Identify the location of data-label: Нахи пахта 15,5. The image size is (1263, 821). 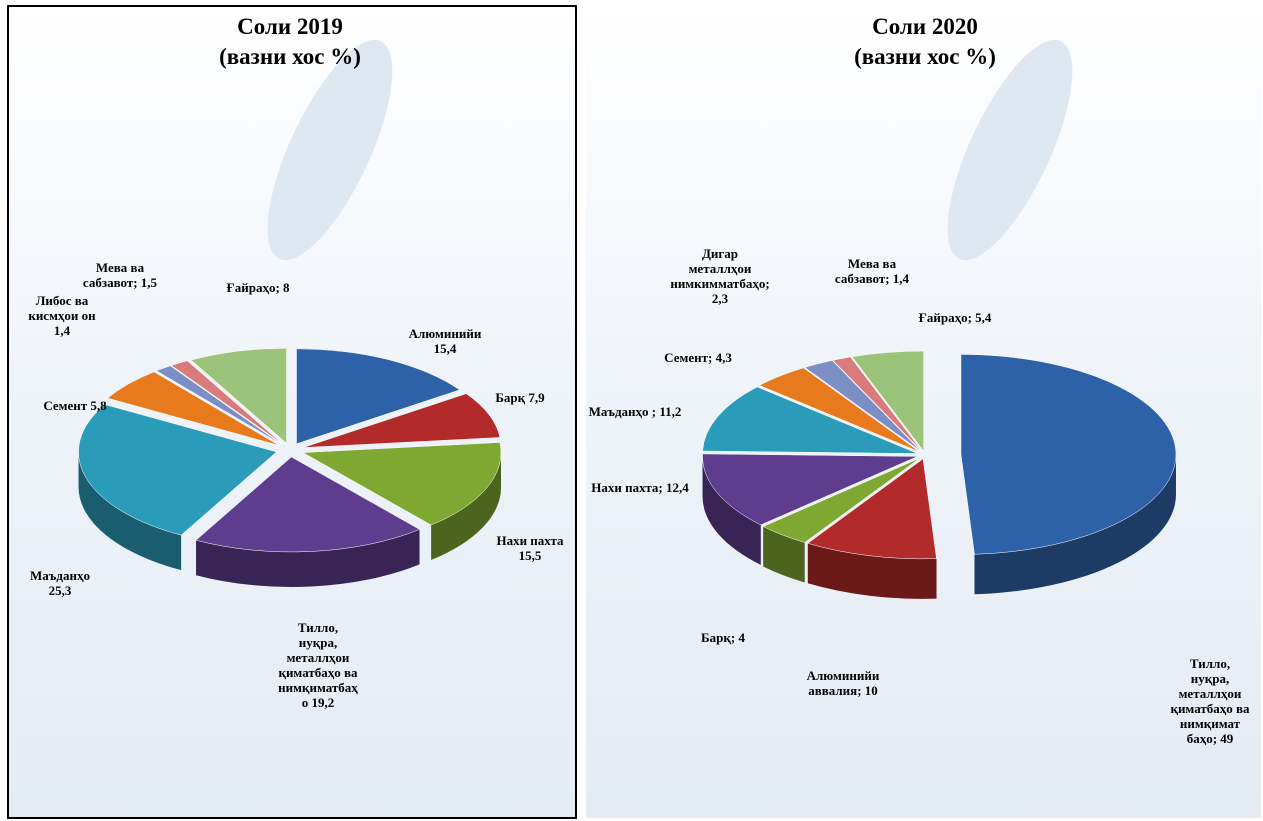
(530, 548).